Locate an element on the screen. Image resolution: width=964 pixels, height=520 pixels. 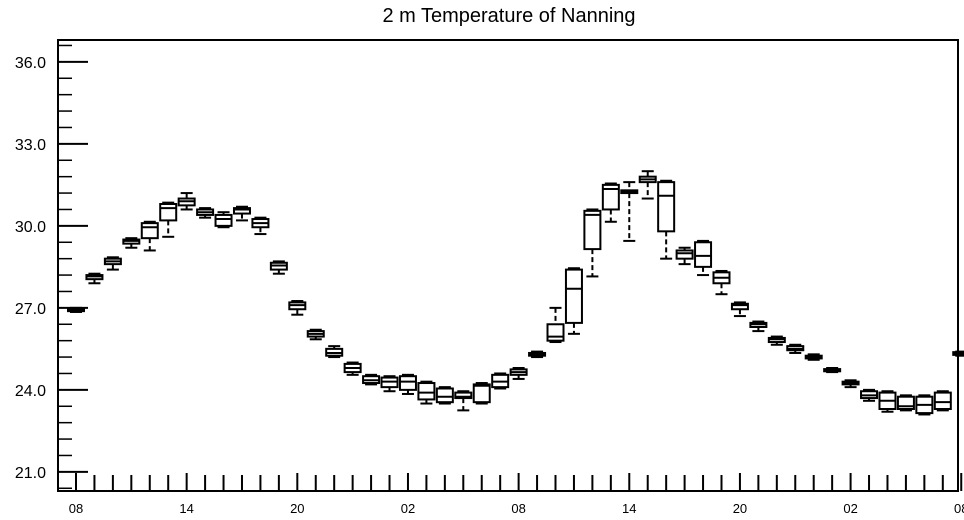
y-tick-label: 24.0 is located at coordinates (30, 391).